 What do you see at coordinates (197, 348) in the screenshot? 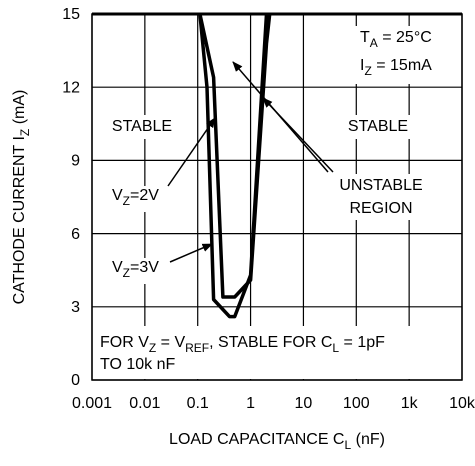
I see `subscript: REF` at bounding box center [197, 348].